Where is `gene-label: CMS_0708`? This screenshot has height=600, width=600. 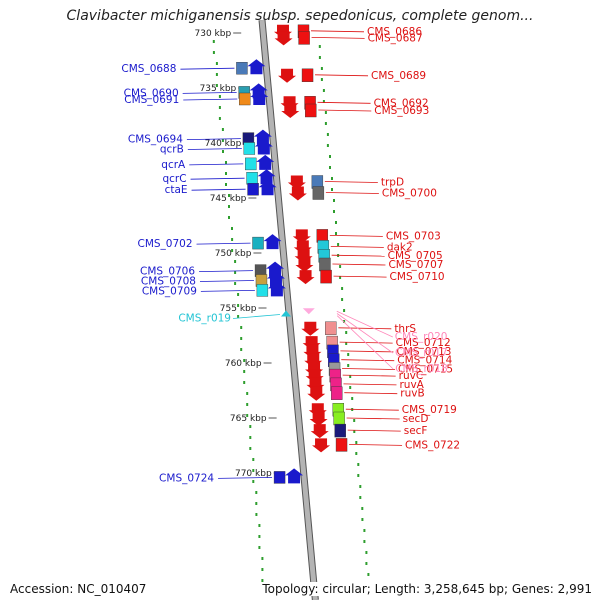 gene-label: CMS_0708 is located at coordinates (168, 282).